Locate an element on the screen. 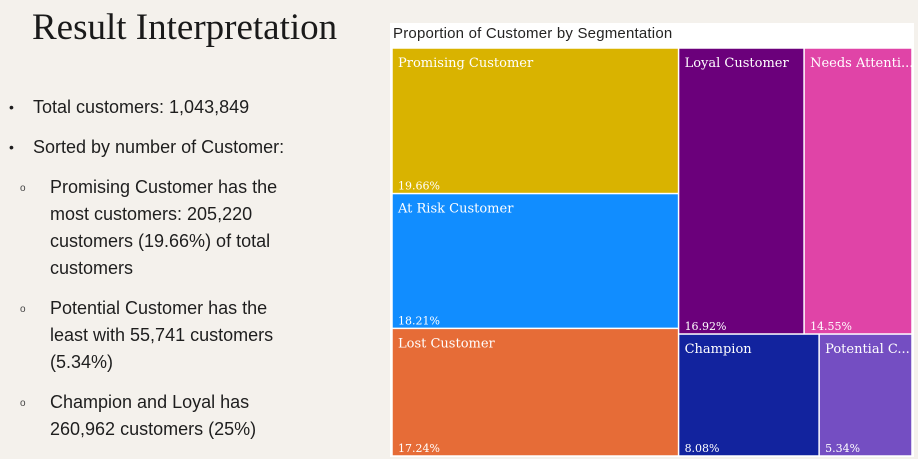  chart-title: Proportion of Customer by Segmentation is located at coordinates (533, 33).